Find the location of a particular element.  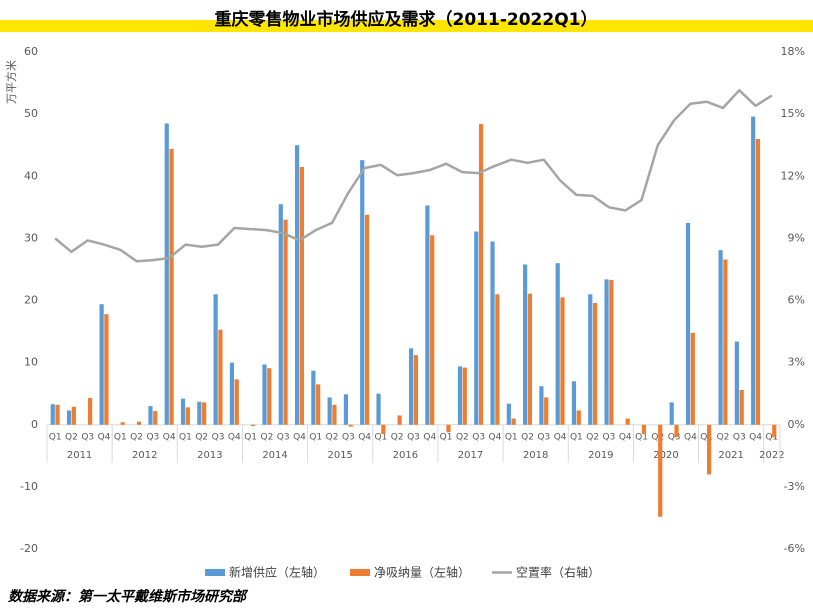

x-group-label: 2013 is located at coordinates (209, 455).